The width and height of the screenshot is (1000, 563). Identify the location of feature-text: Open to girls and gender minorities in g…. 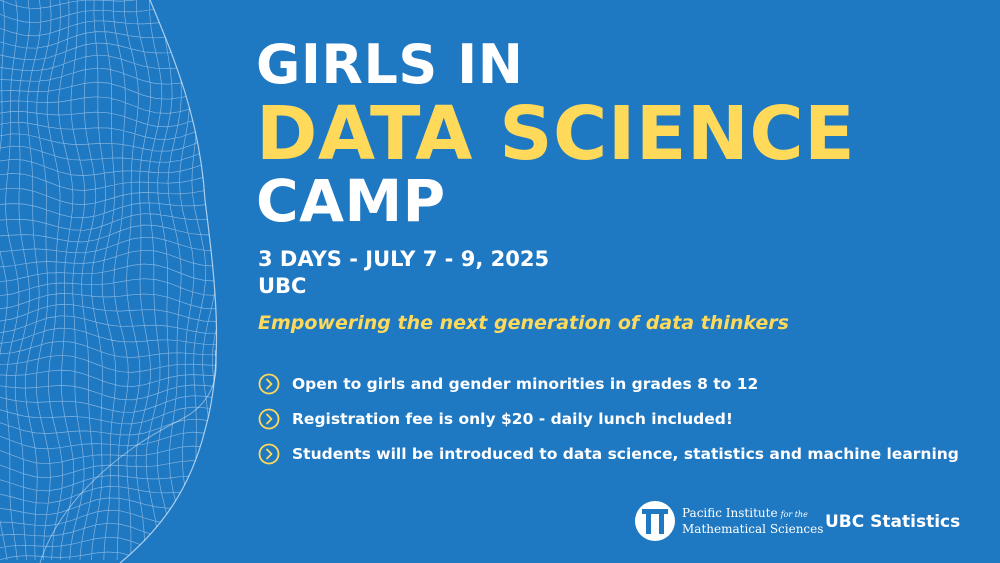
(525, 383).